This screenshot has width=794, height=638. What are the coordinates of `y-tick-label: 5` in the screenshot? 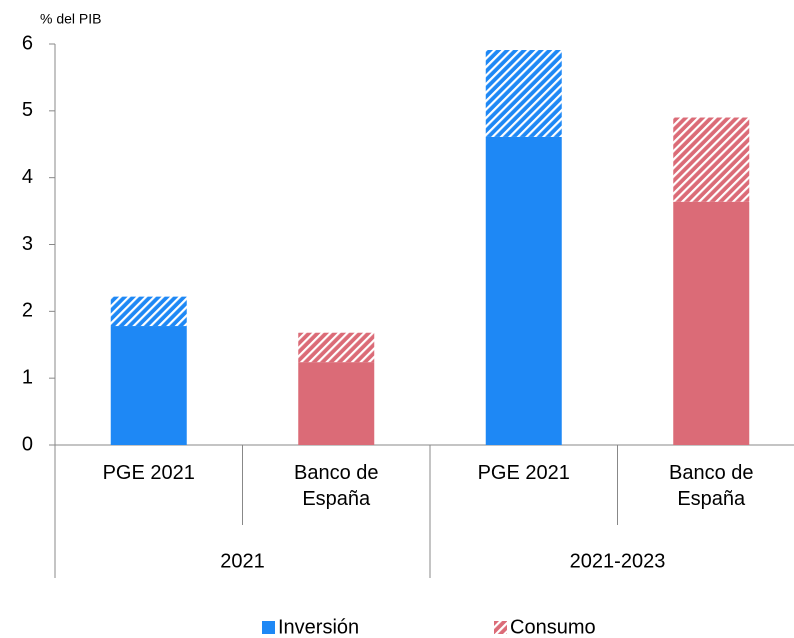 It's located at (27, 110).